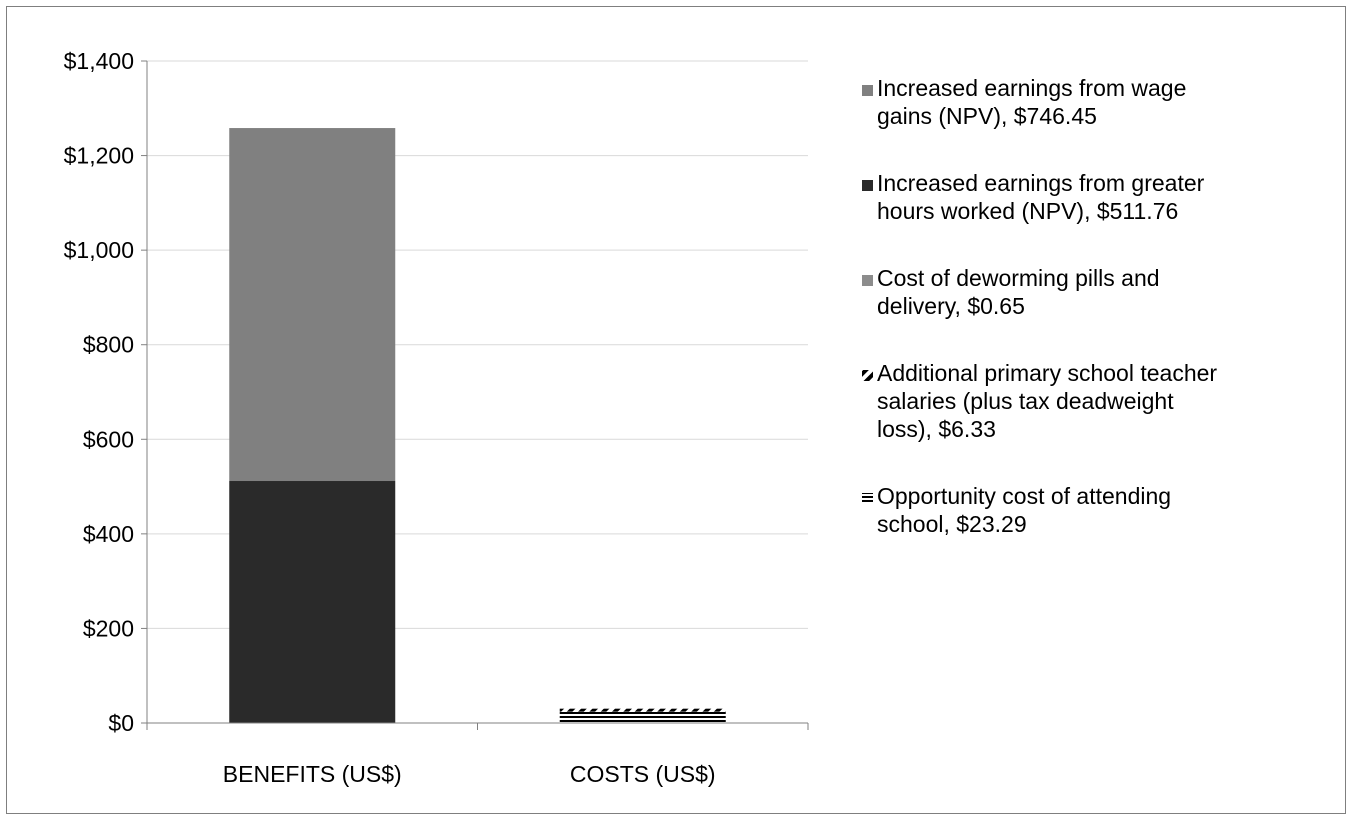 The image size is (1354, 820). What do you see at coordinates (99, 61) in the screenshot?
I see `y-tick-label: $1,400` at bounding box center [99, 61].